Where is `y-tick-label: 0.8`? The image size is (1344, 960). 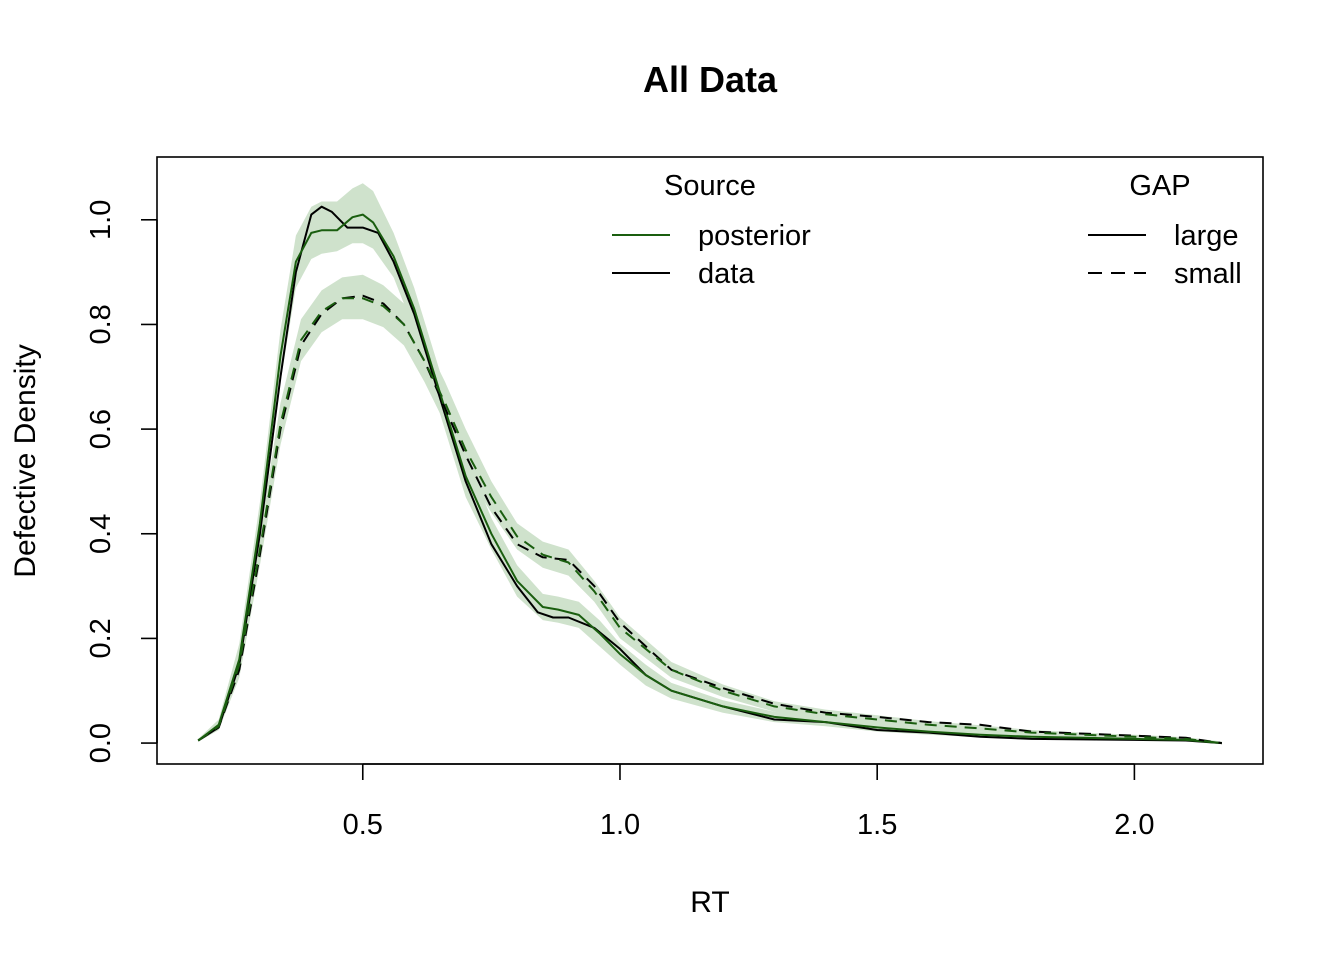 y-tick-label: 0.8 is located at coordinates (101, 324).